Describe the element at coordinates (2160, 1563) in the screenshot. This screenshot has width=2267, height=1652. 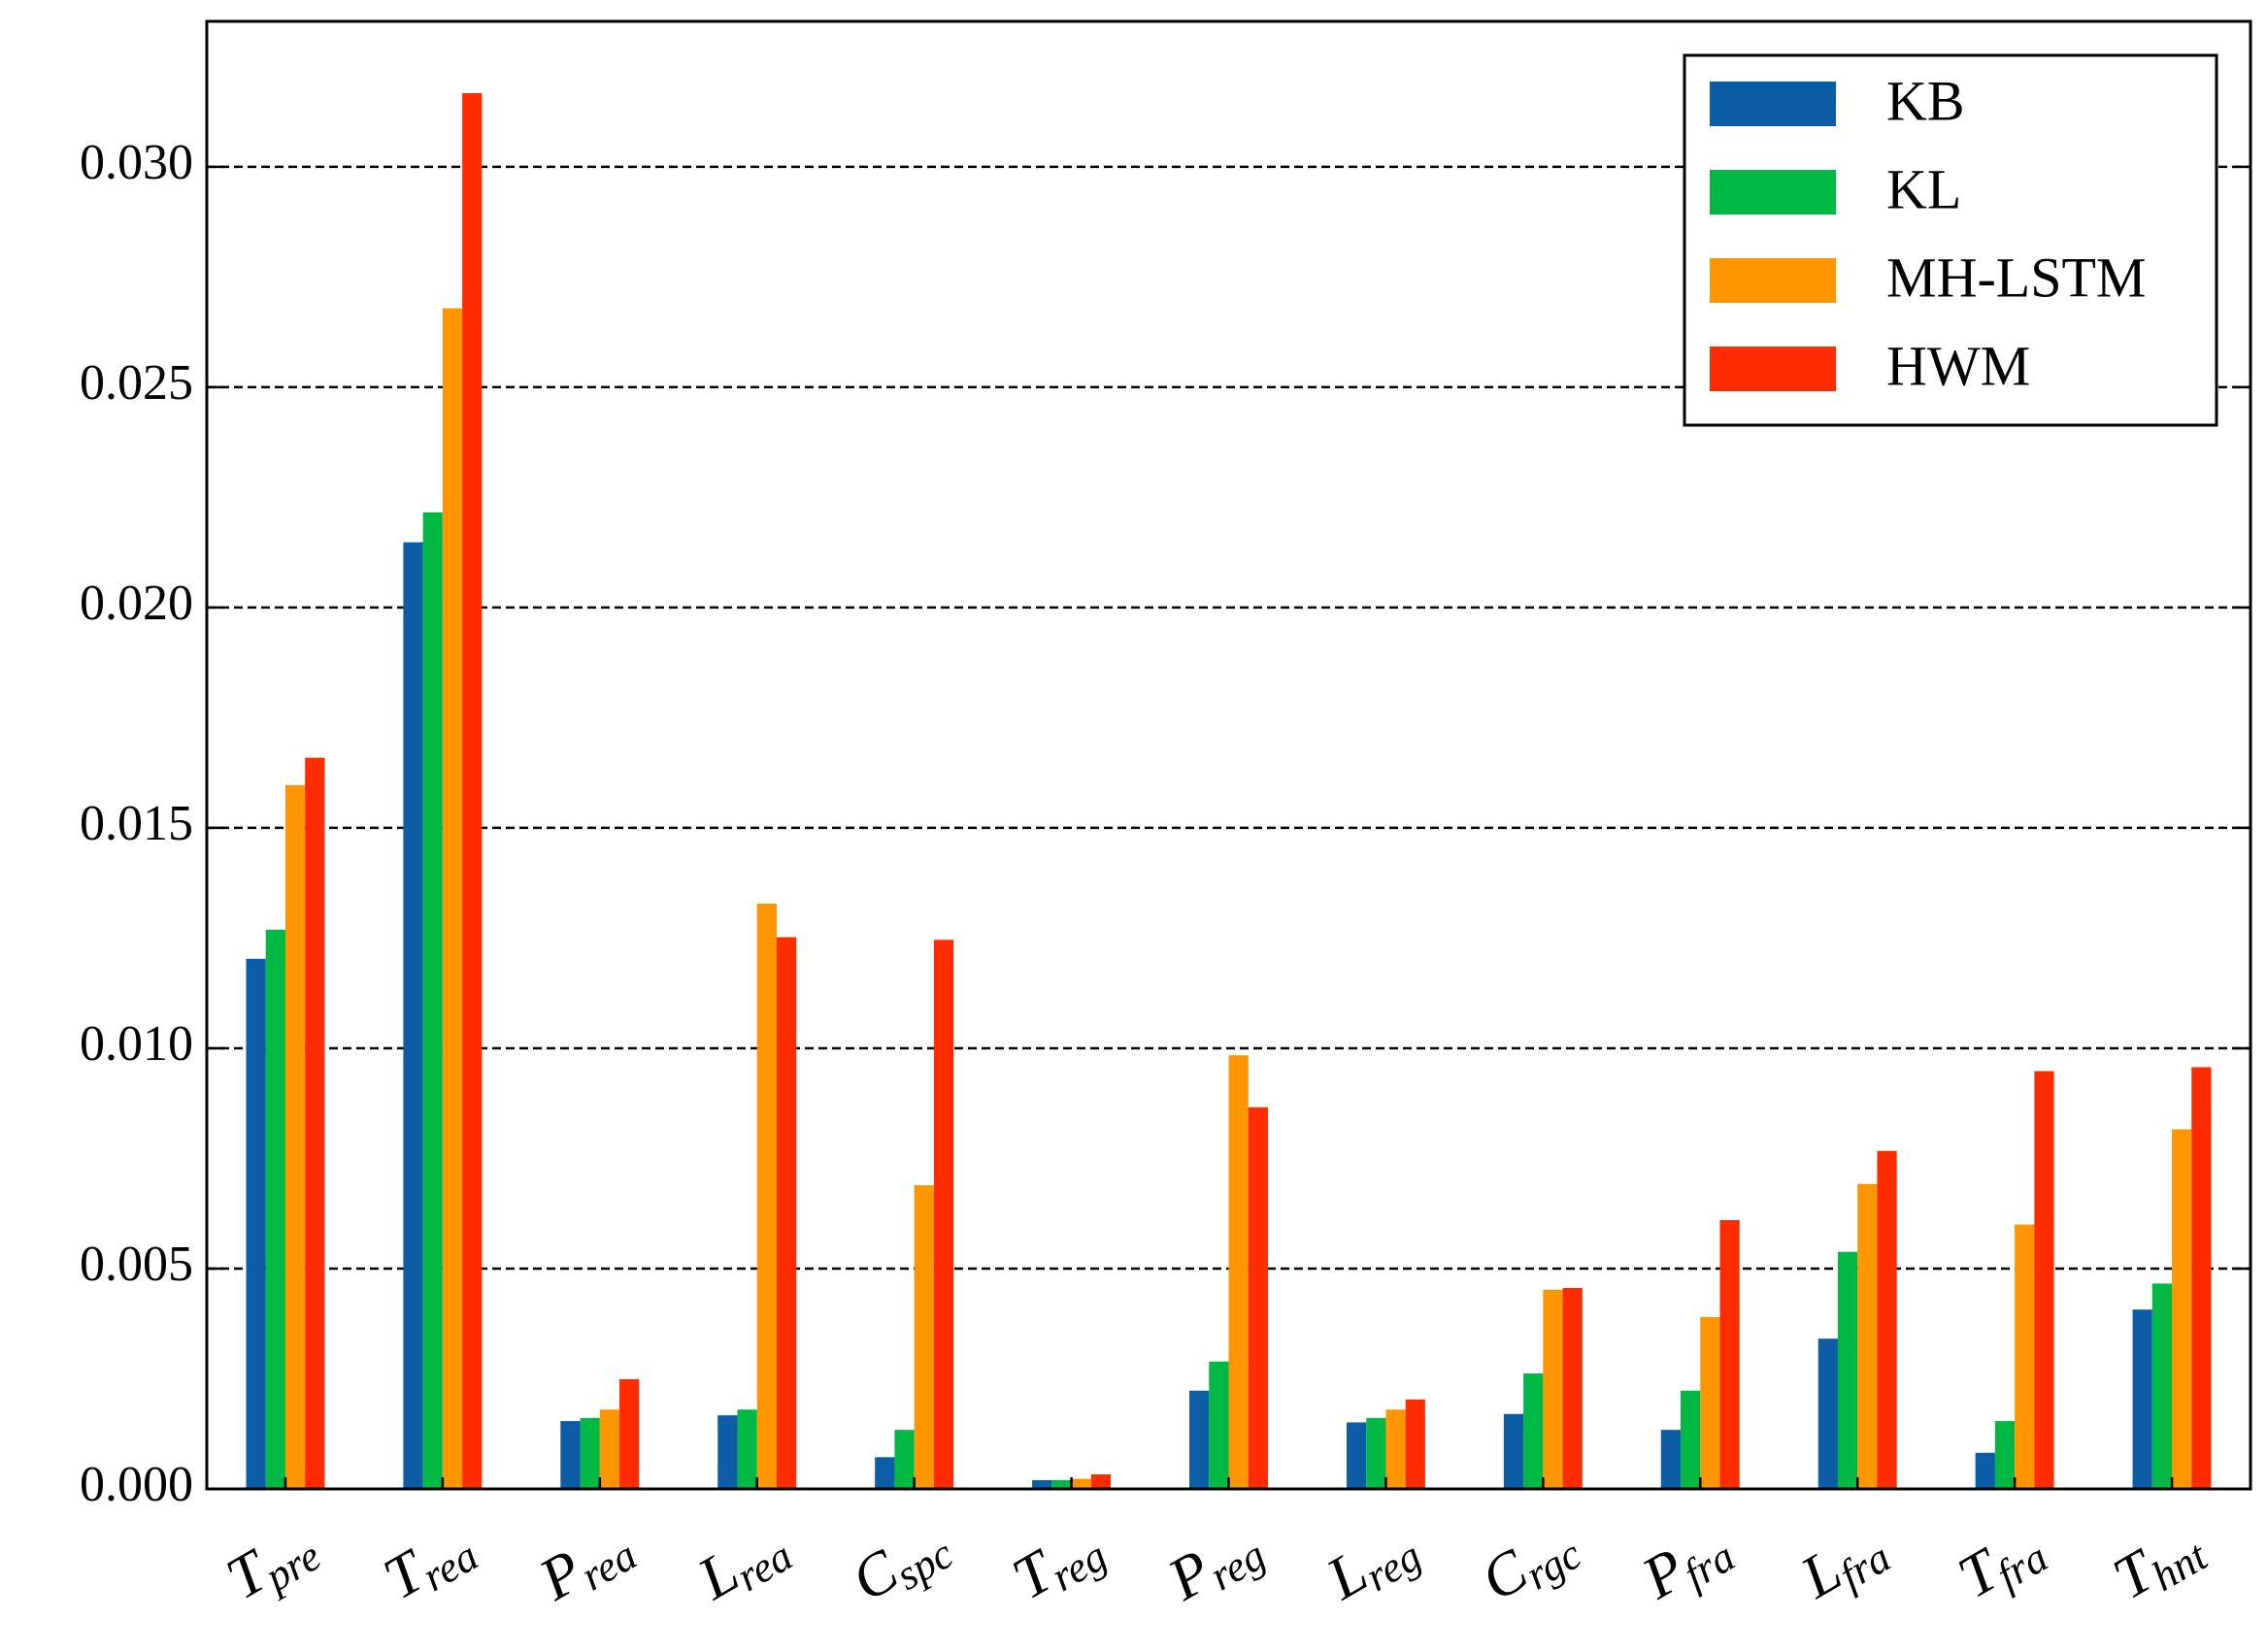
I see `x-tick-label: Thnt` at that location.